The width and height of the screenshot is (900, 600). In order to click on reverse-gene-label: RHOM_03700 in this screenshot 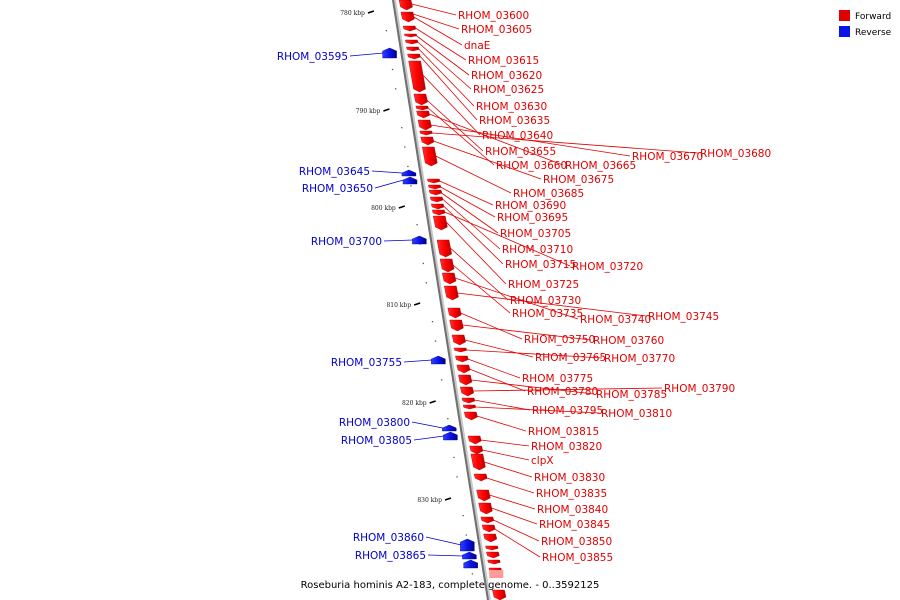, I will do `click(346, 242)`.